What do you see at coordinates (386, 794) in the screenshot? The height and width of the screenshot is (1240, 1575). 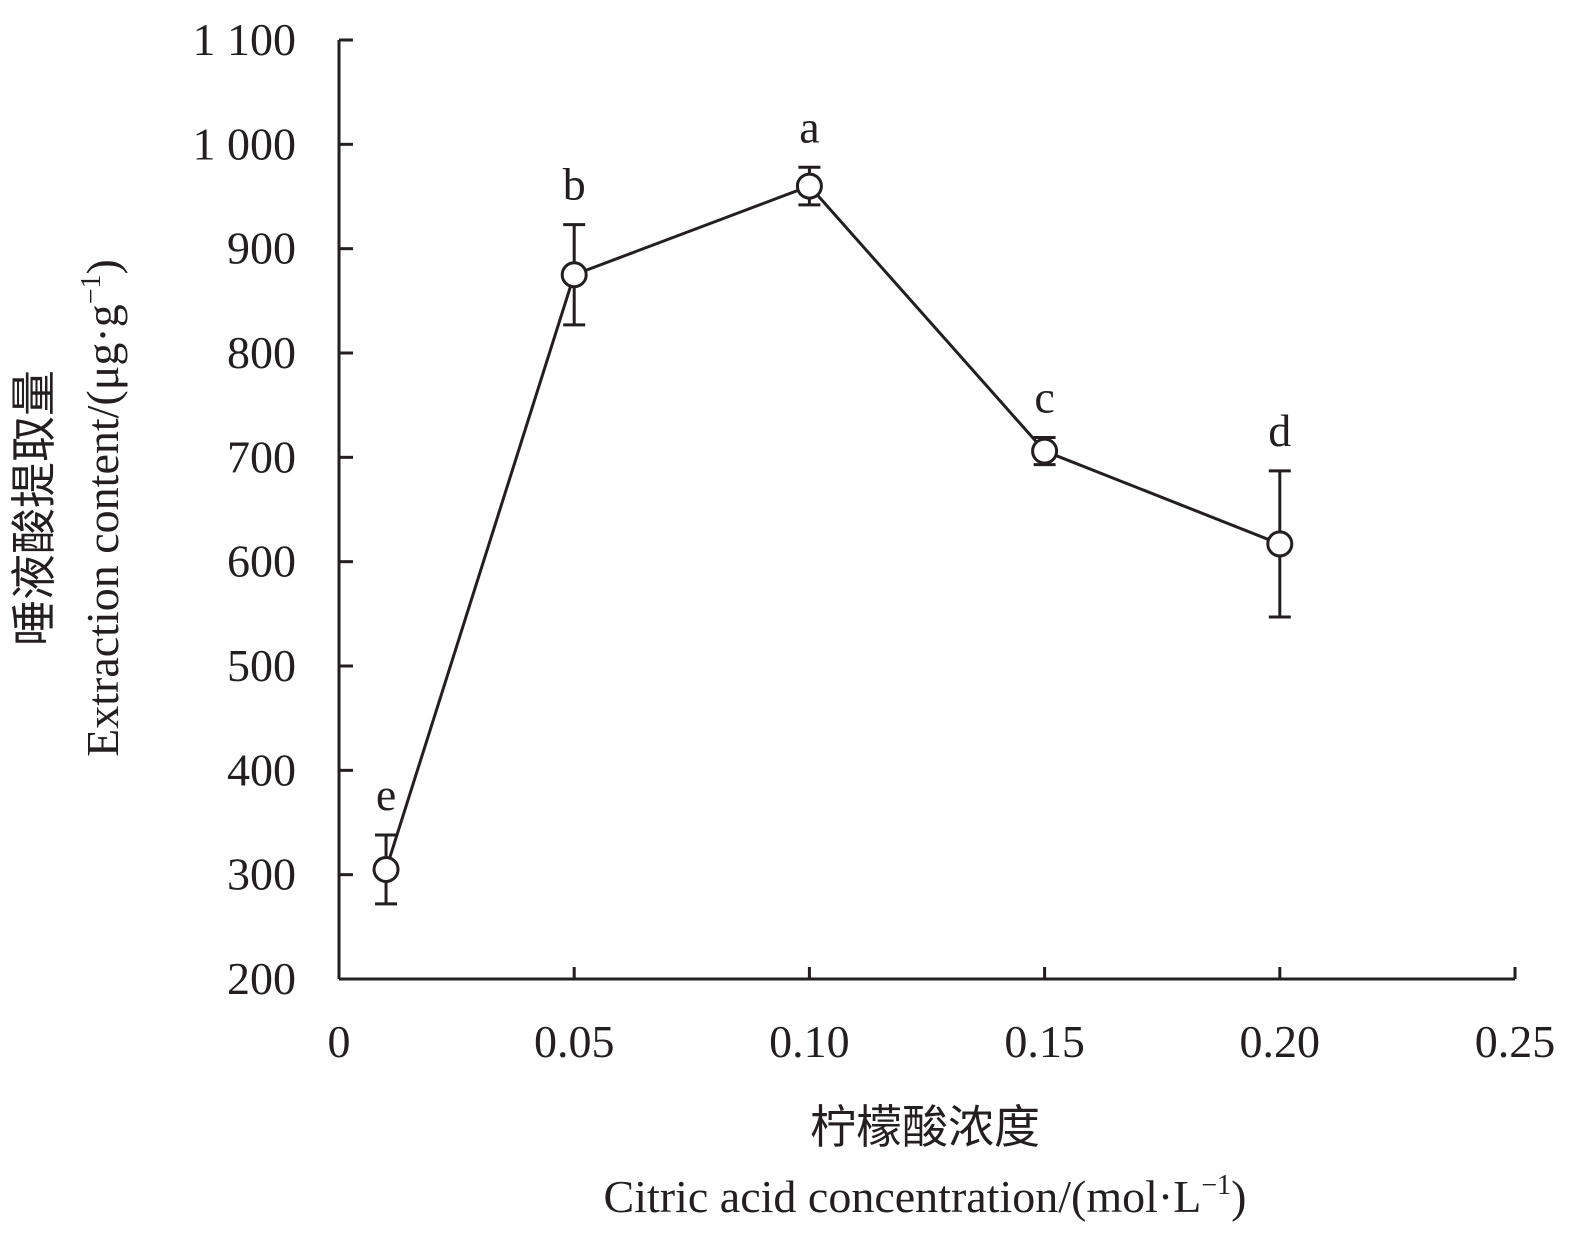 I see `significance-label: e` at bounding box center [386, 794].